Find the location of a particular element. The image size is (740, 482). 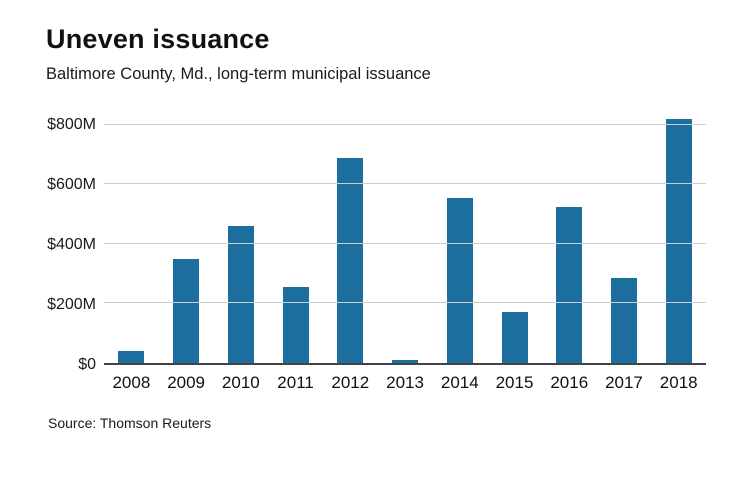

bar-slot: 2009 is located at coordinates (186, 251).